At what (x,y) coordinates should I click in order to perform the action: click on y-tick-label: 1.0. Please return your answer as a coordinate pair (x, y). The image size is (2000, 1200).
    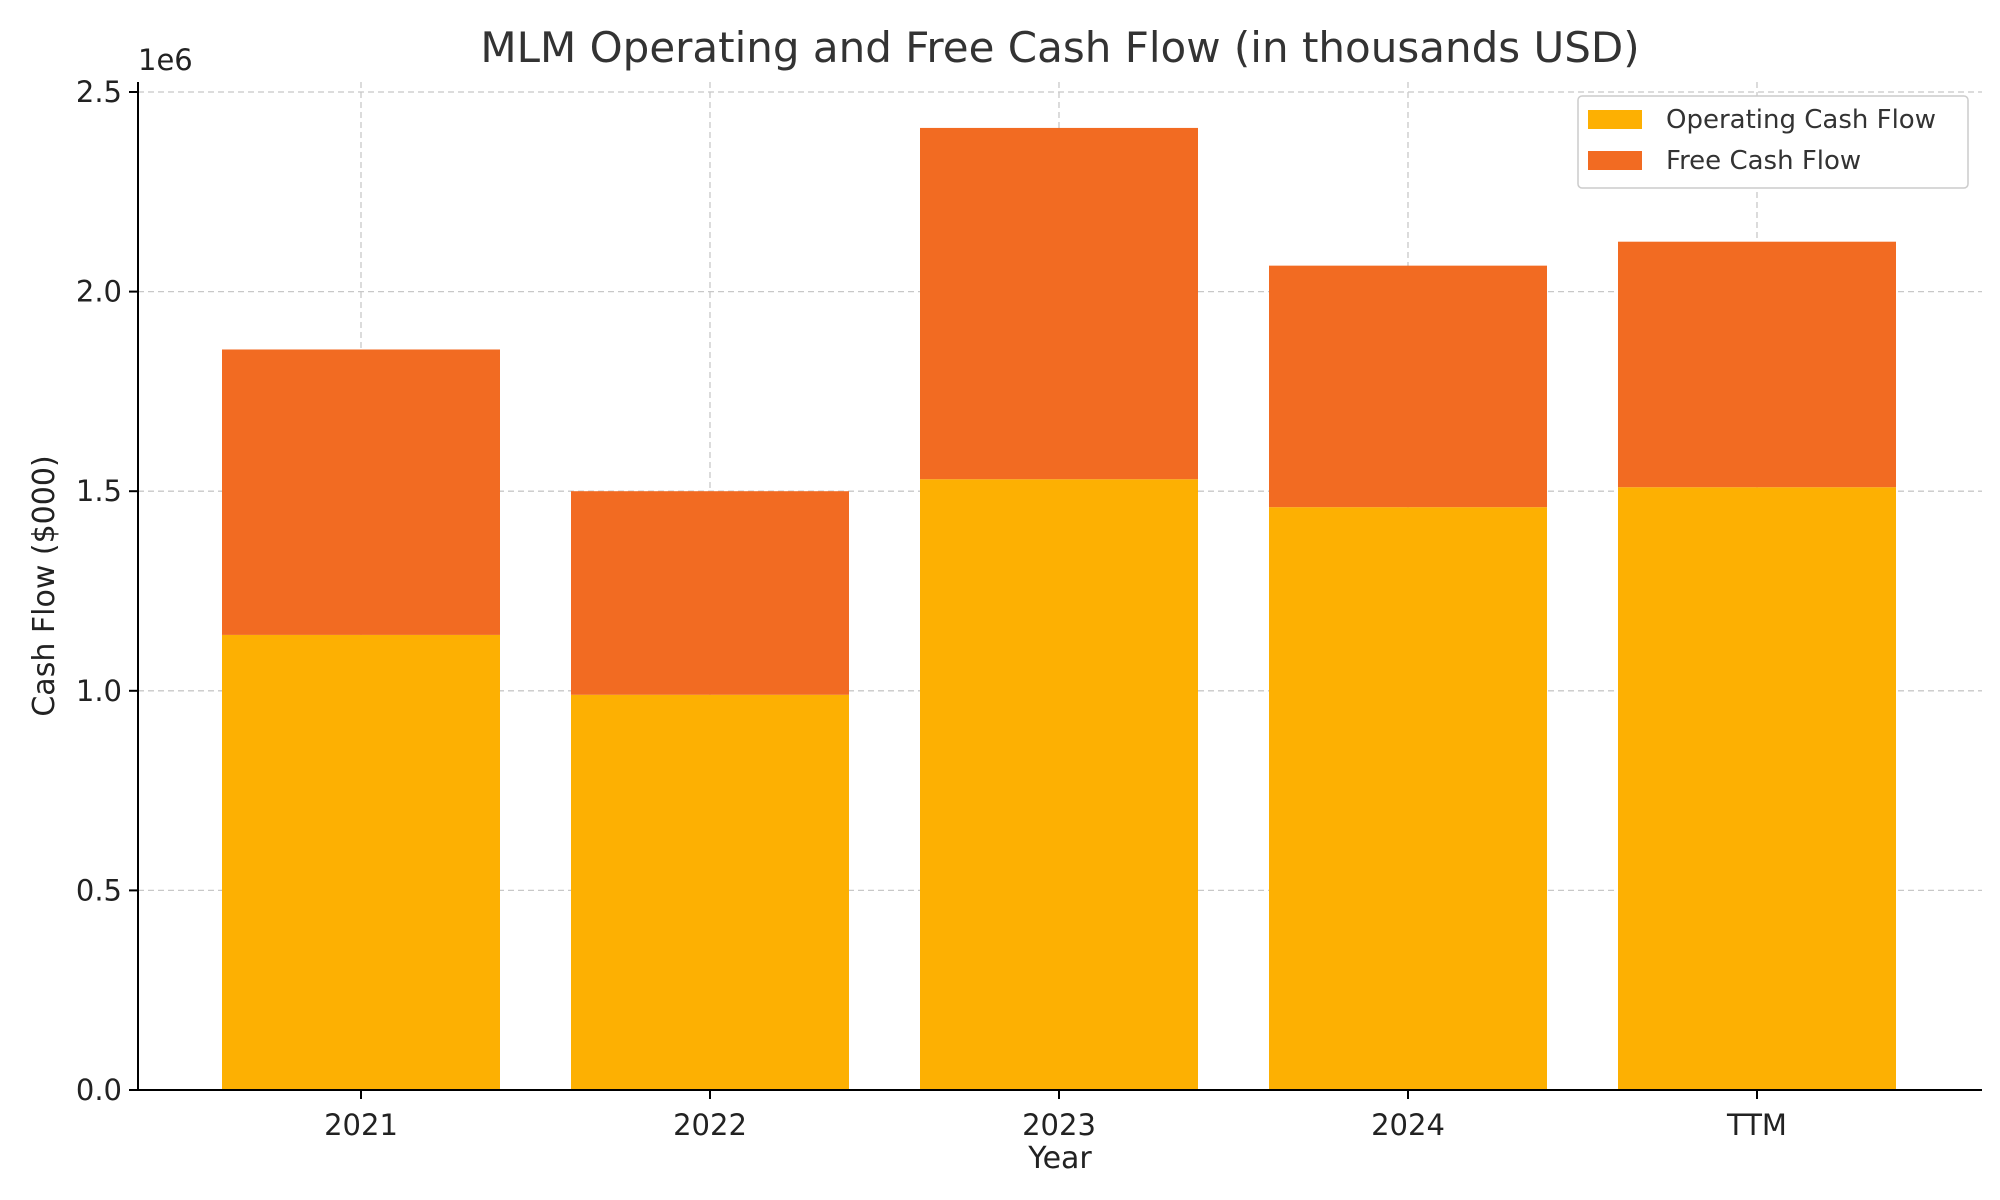
    Looking at the image, I should click on (99, 691).